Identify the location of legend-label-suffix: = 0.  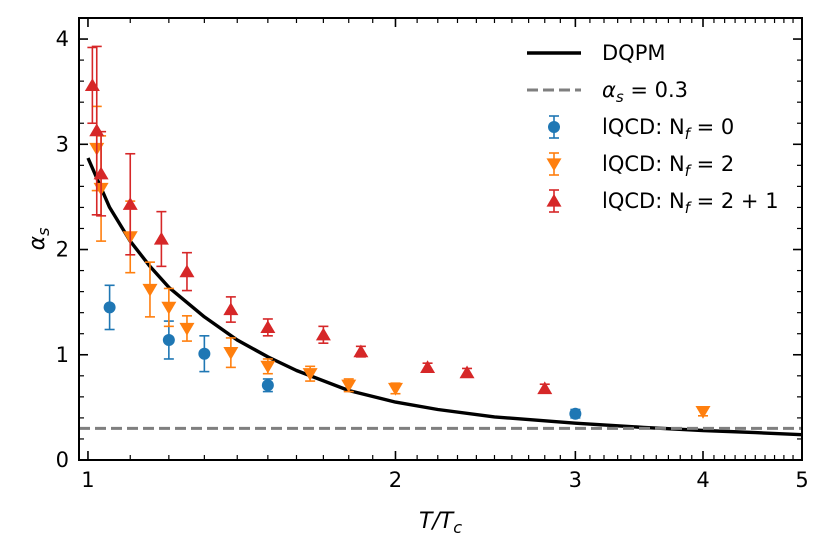
(712, 127).